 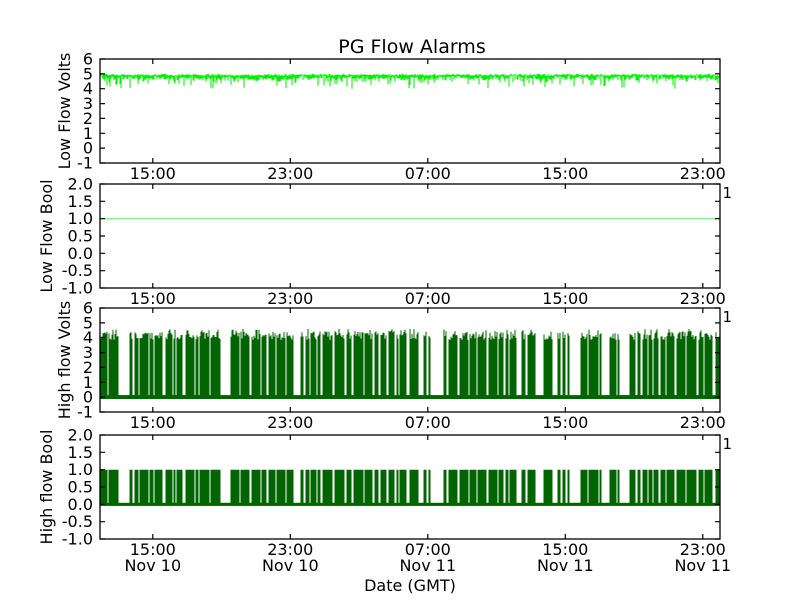 I want to click on high-flow-bool-tick-marks, so click(x=410, y=487).